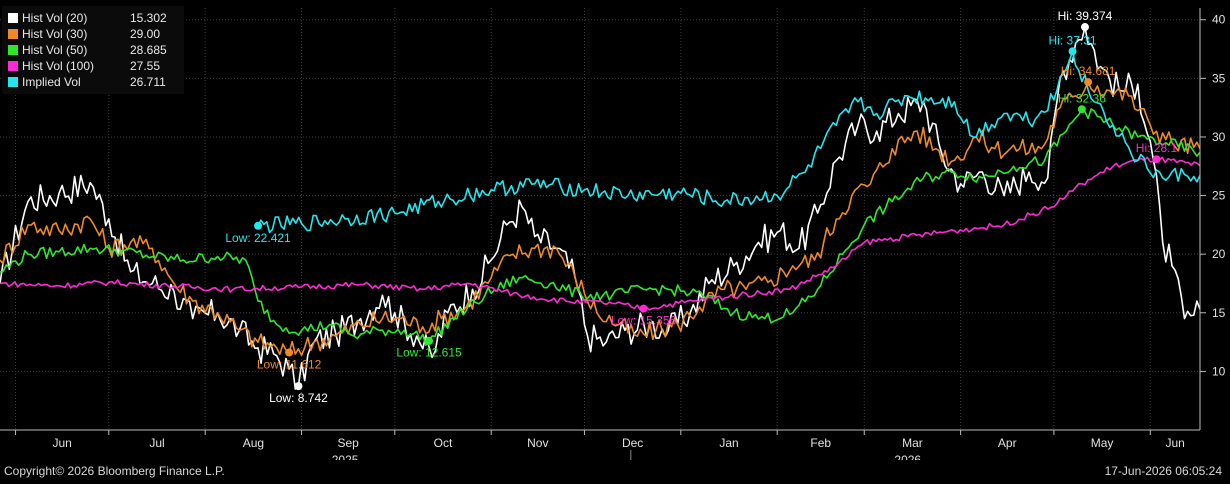 This screenshot has height=484, width=1230. I want to click on legend-series-name: Hist Vol (30), so click(55, 34).